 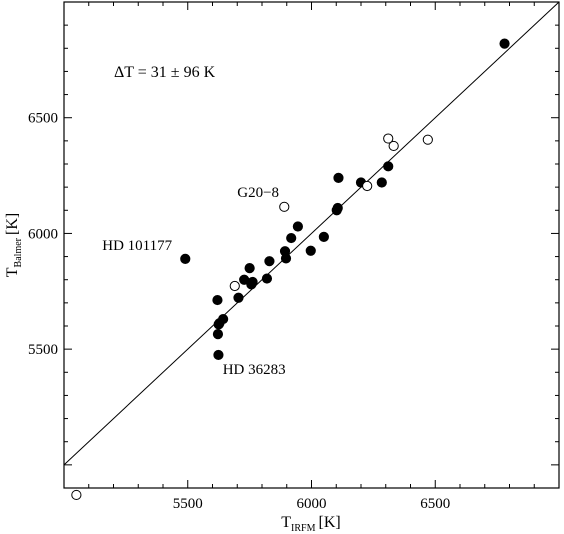 I want to click on x-tick-label: 6000, so click(x=312, y=504).